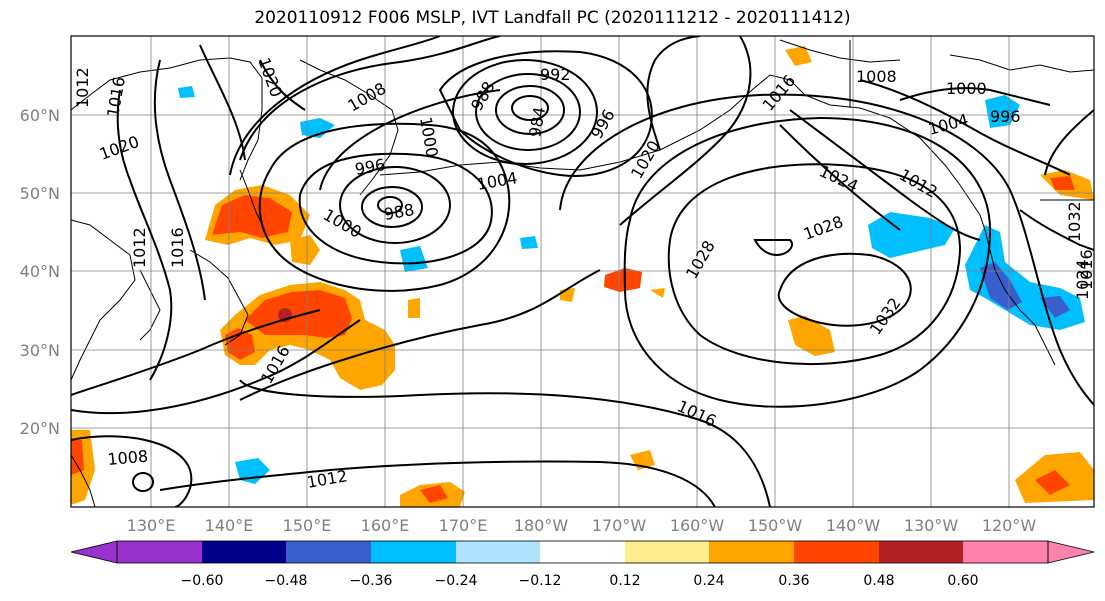 Image resolution: width=1105 pixels, height=601 pixels. What do you see at coordinates (229, 525) in the screenshot?
I see `lon-label: 140°E` at bounding box center [229, 525].